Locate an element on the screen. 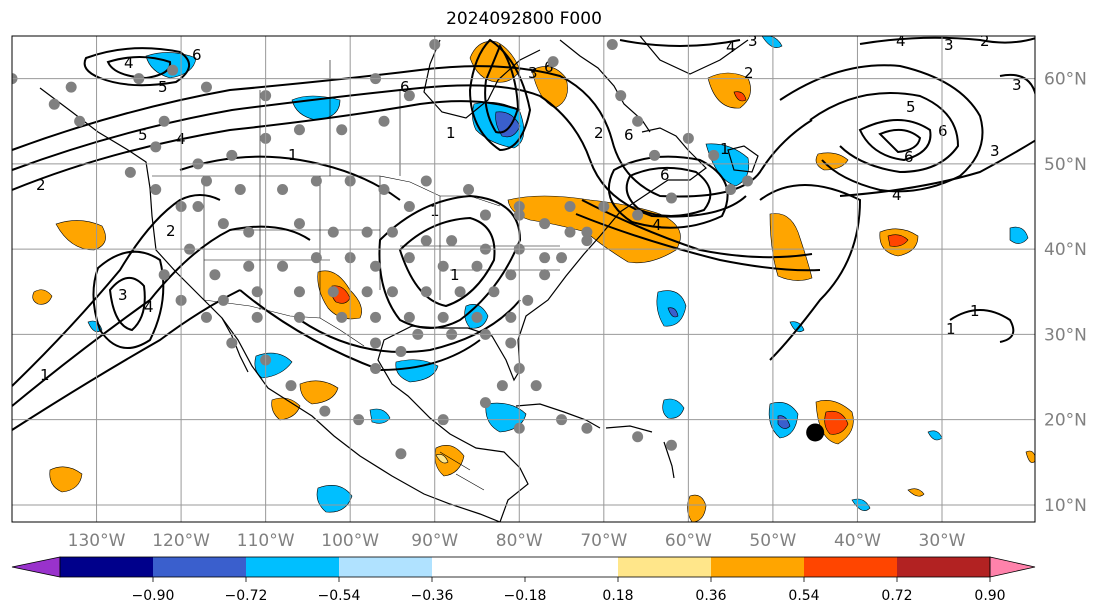 The height and width of the screenshot is (615, 1105). strong-positive-anomaly is located at coordinates (740, 96).